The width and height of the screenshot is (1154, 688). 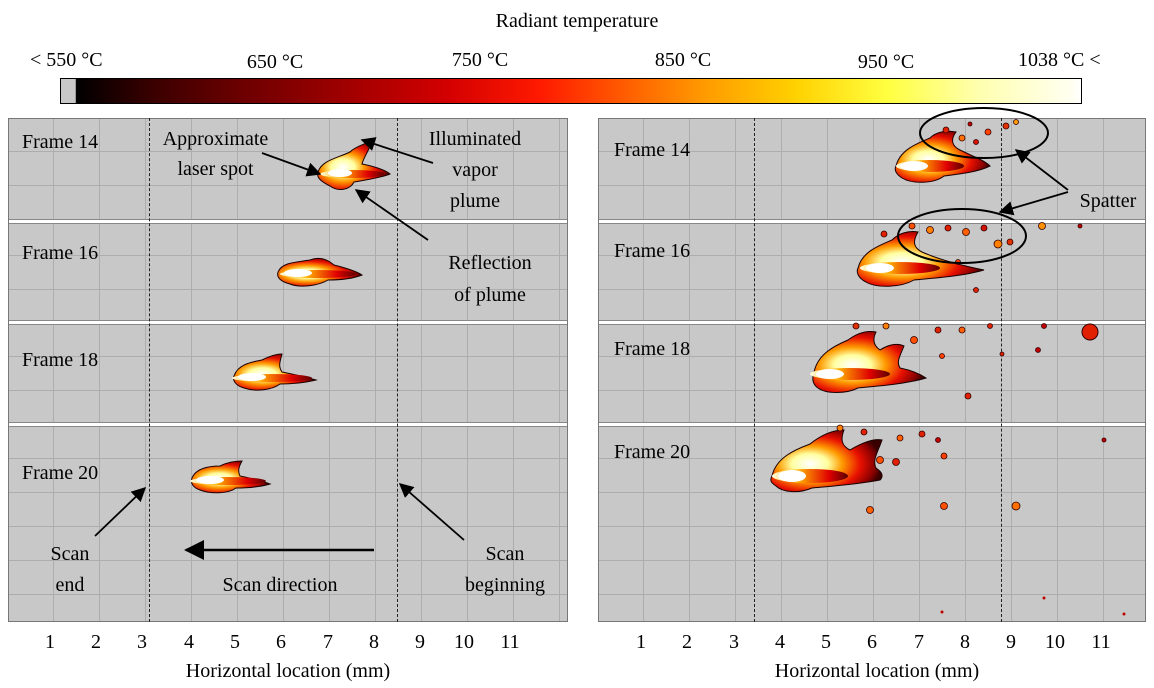 What do you see at coordinates (919, 642) in the screenshot?
I see `right-x-tick: 7` at bounding box center [919, 642].